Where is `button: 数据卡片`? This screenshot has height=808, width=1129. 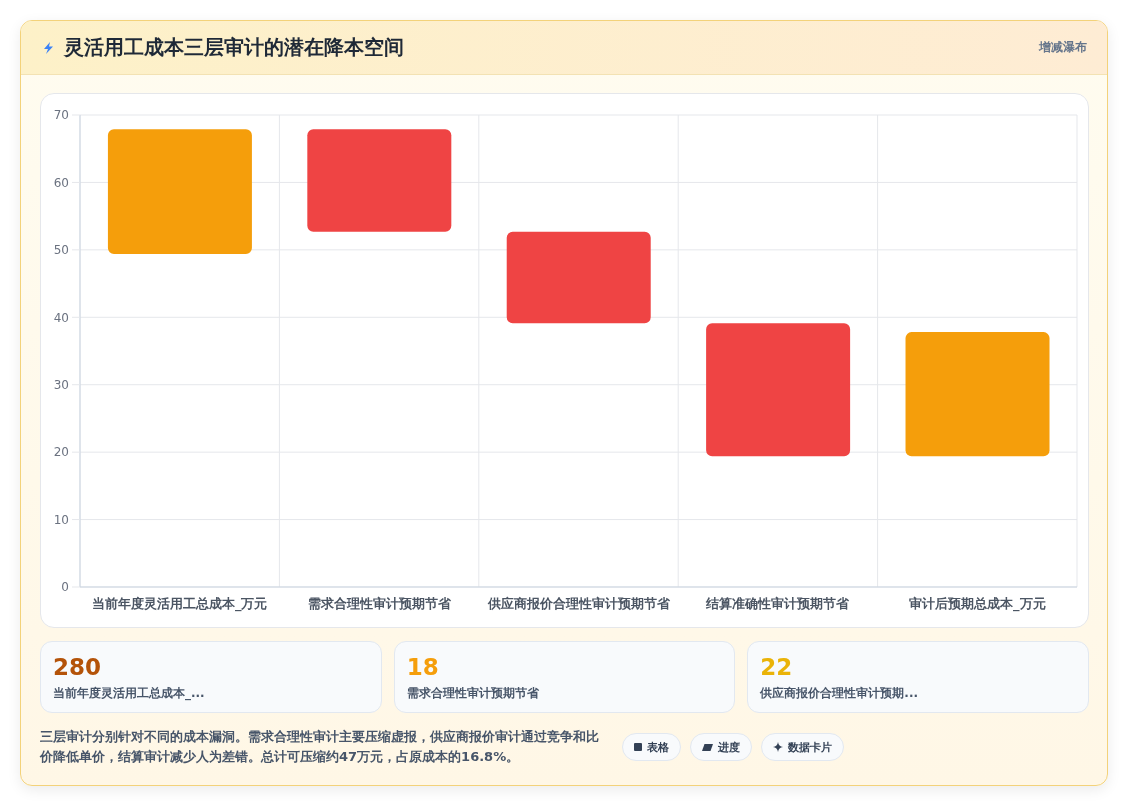 button: 数据卡片 is located at coordinates (802, 747).